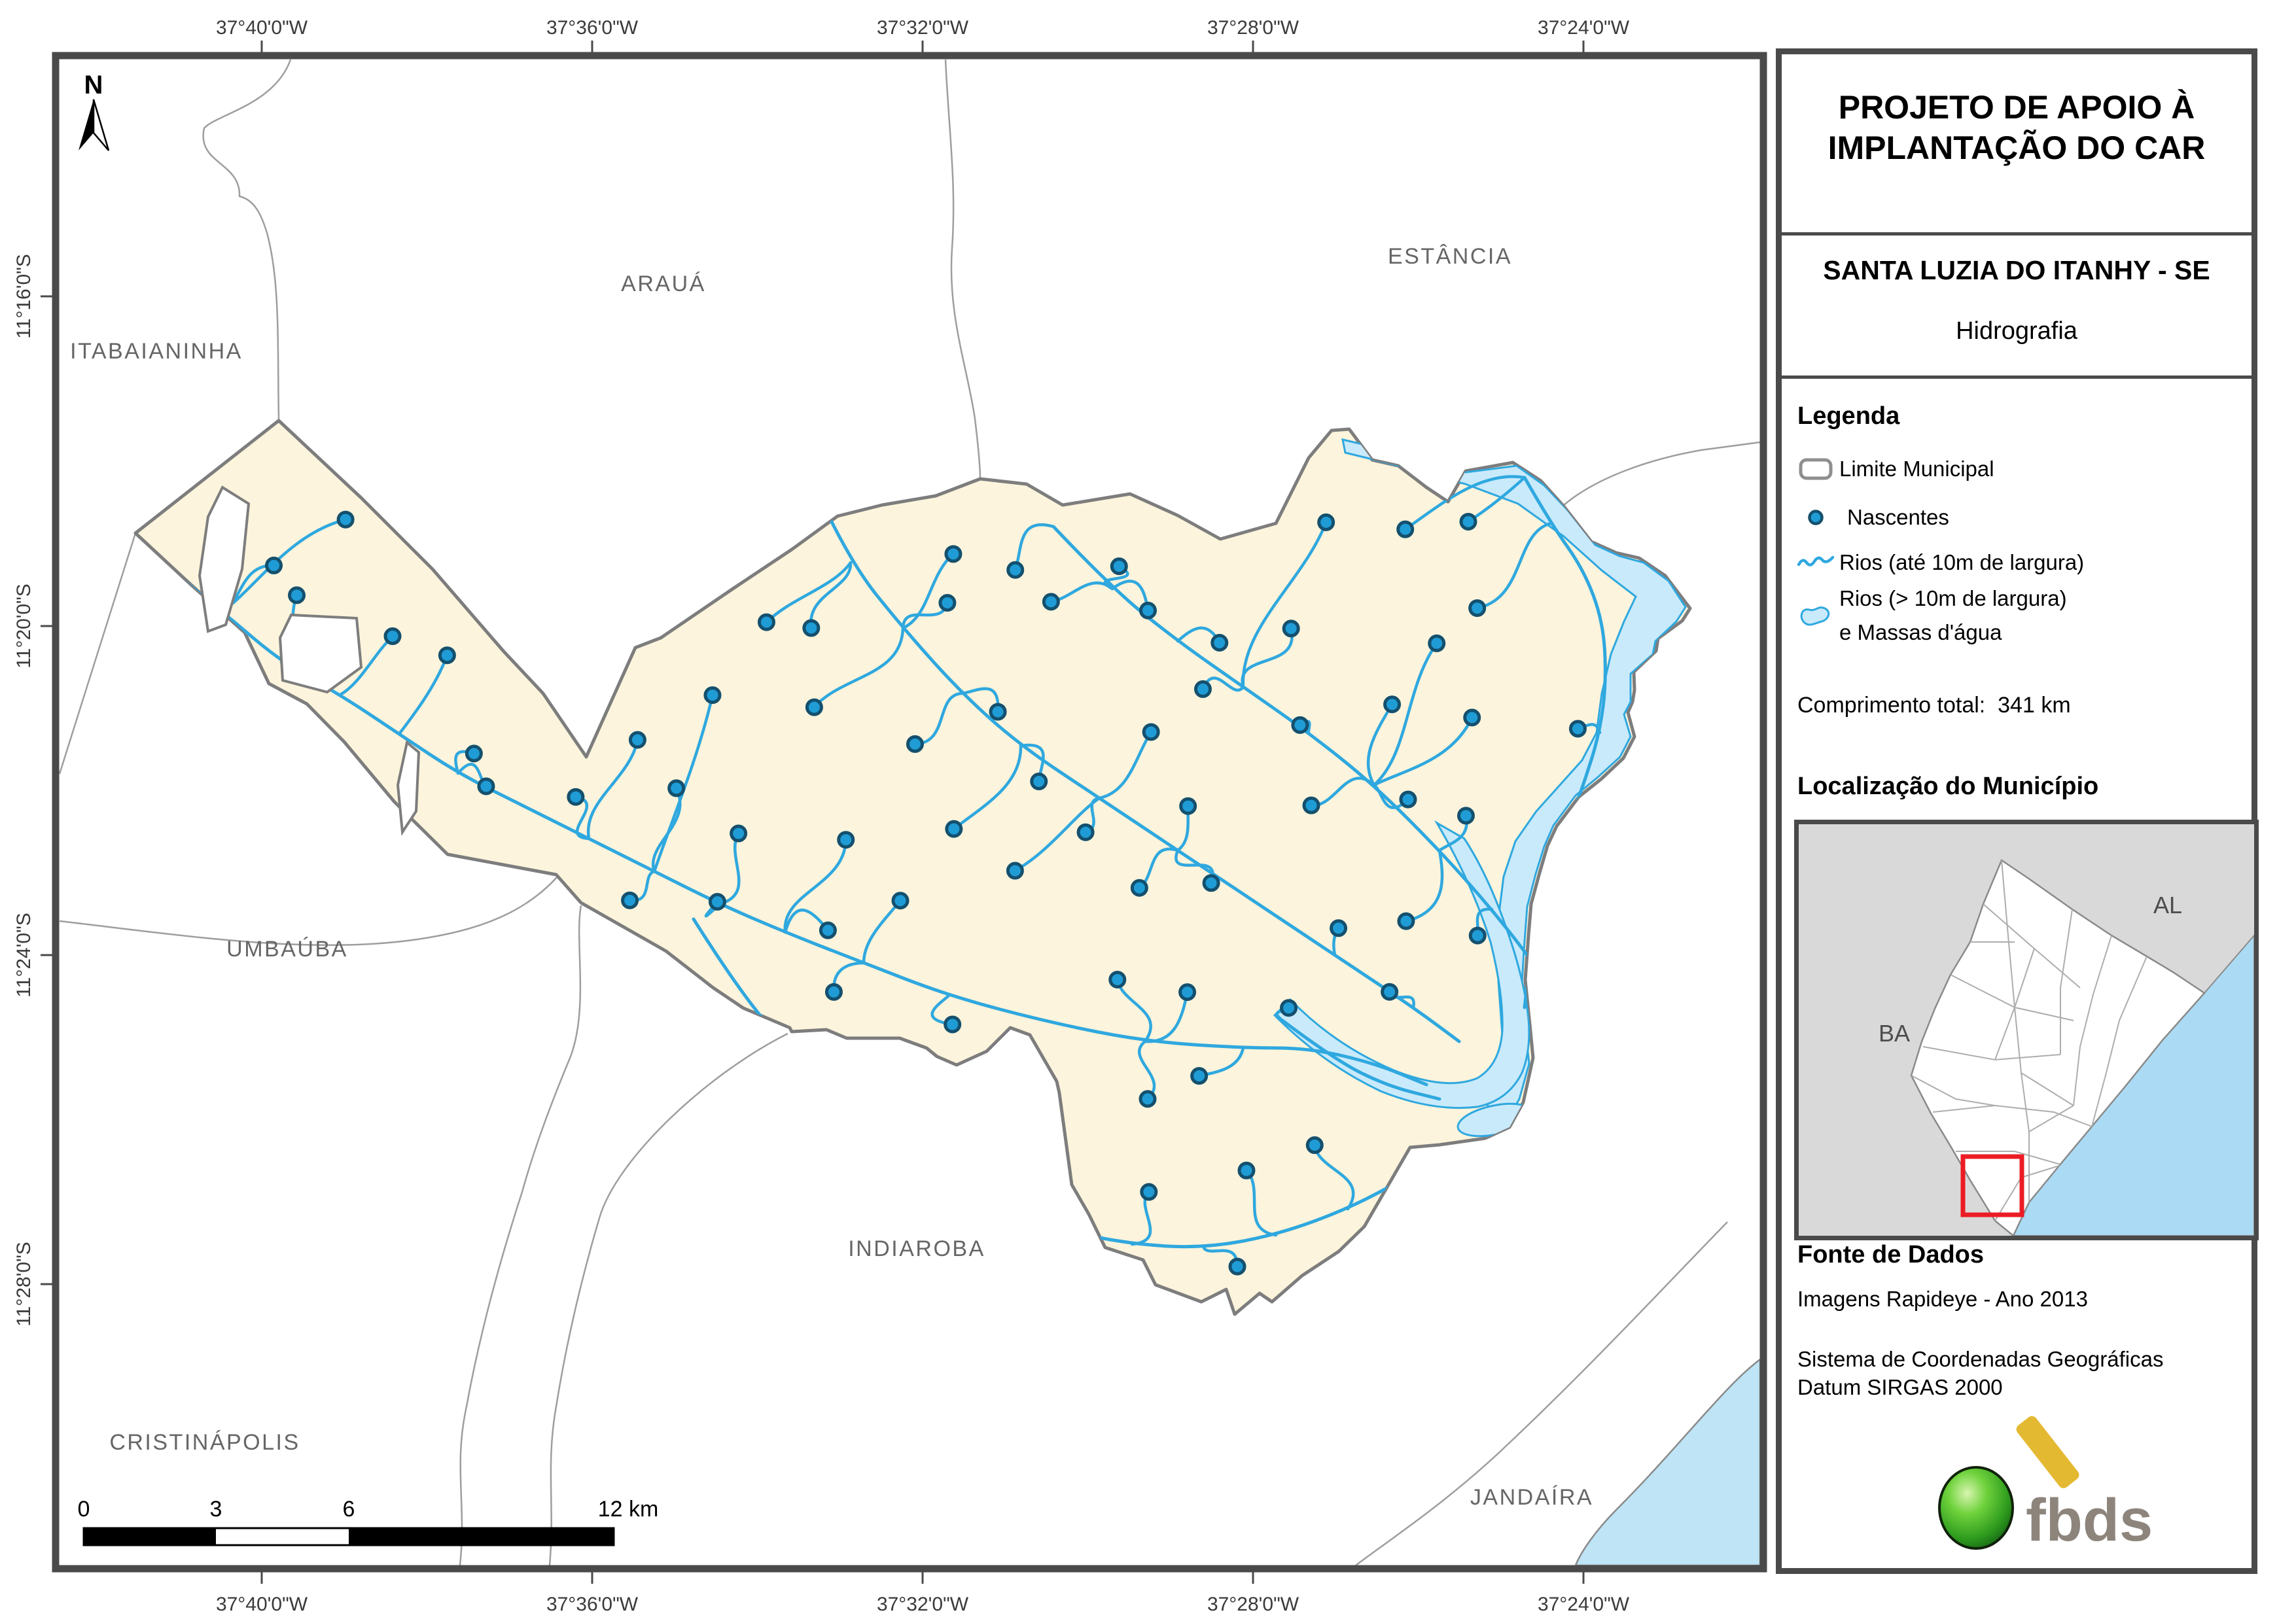  I want to click on source-line: Sistema de Coordenadas Geográficas, so click(1981, 1359).